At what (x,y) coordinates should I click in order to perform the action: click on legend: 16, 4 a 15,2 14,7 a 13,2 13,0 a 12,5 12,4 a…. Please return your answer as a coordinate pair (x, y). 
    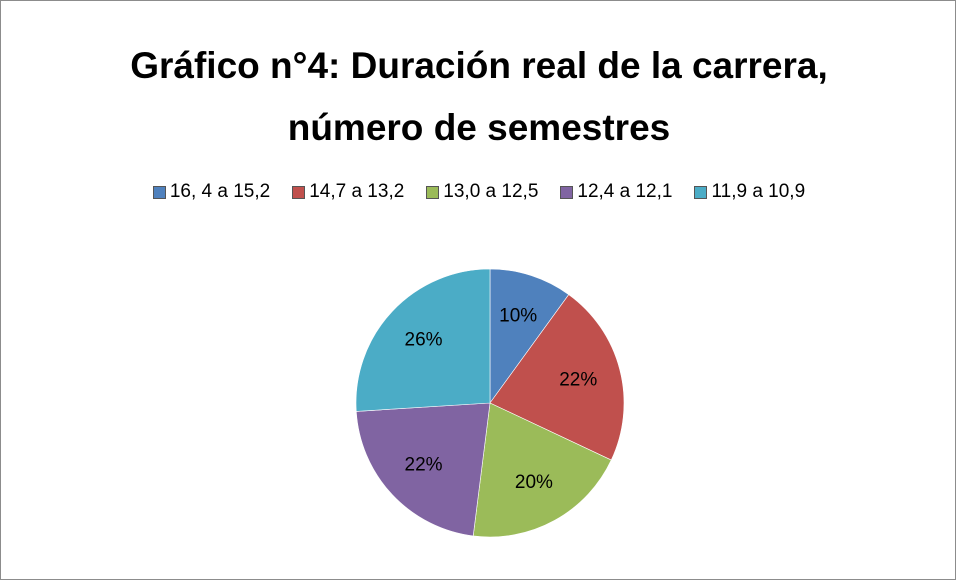
    Looking at the image, I should click on (478, 192).